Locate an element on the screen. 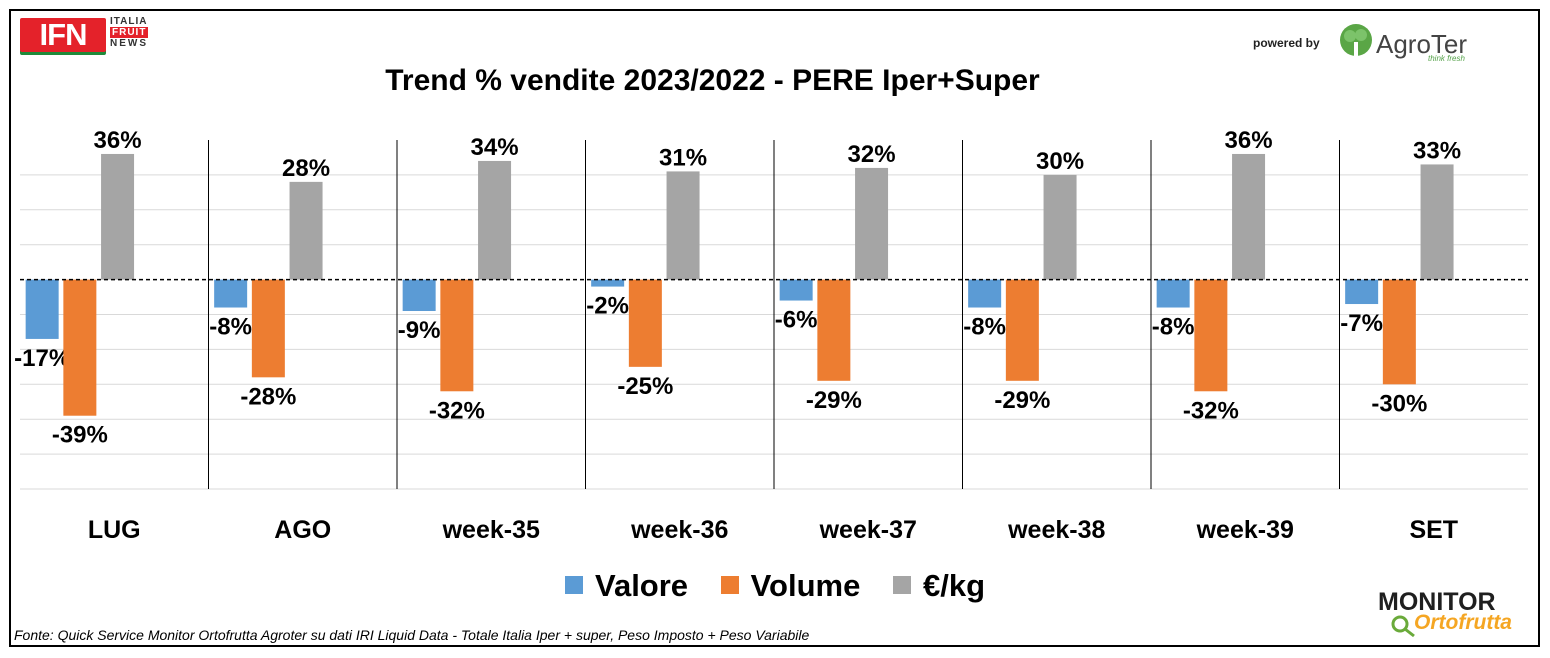 The image size is (1550, 658). legend-swatch-euro-kg is located at coordinates (901, 585).